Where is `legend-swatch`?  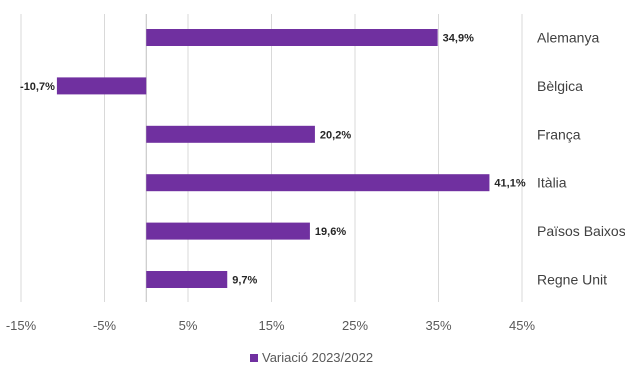 legend-swatch is located at coordinates (254, 358).